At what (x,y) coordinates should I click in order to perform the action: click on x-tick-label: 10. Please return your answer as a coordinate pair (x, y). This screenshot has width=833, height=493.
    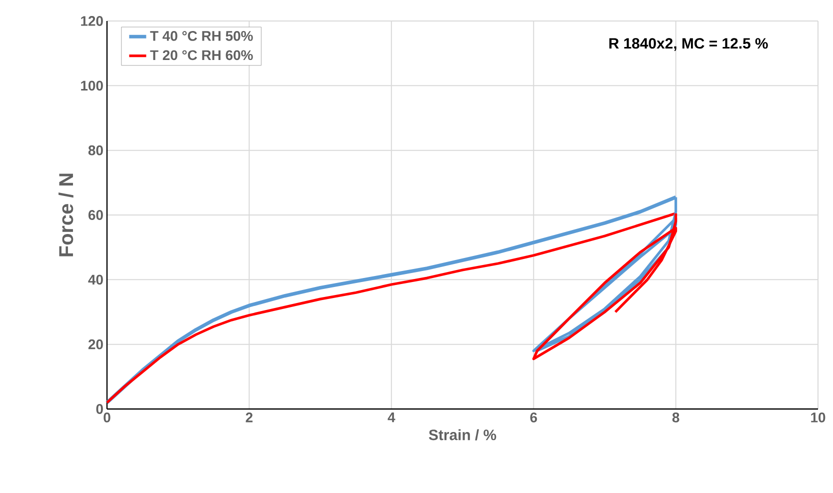
    Looking at the image, I should click on (818, 417).